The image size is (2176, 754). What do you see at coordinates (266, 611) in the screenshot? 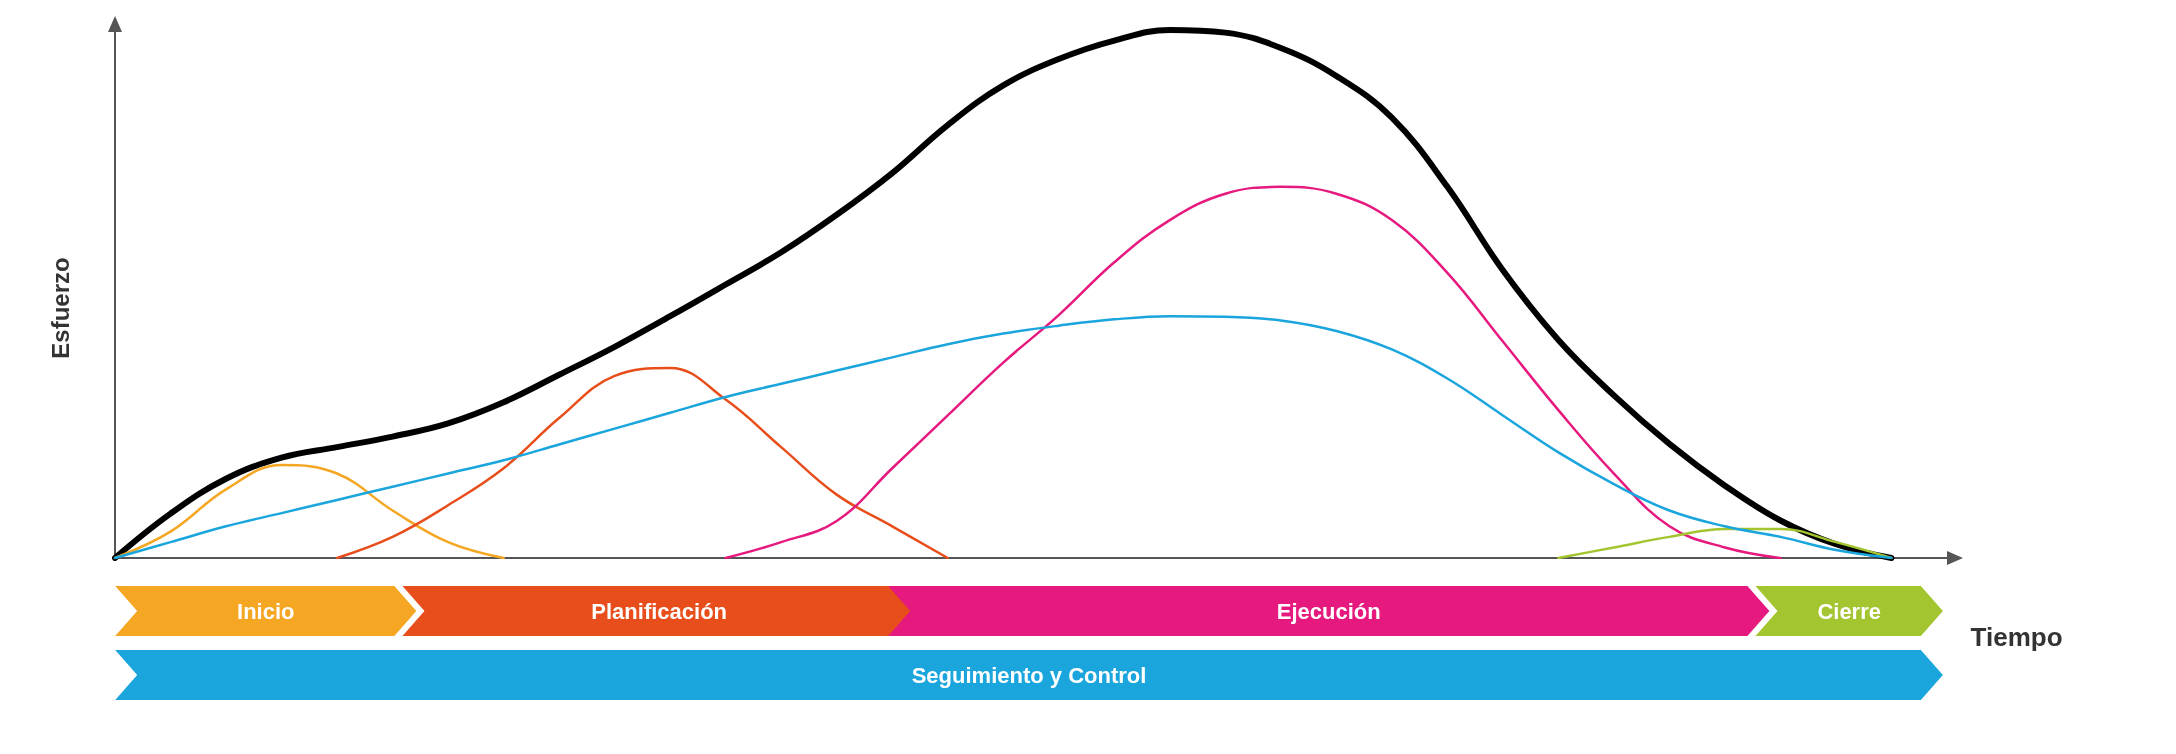
I see `text: Inicio` at bounding box center [266, 611].